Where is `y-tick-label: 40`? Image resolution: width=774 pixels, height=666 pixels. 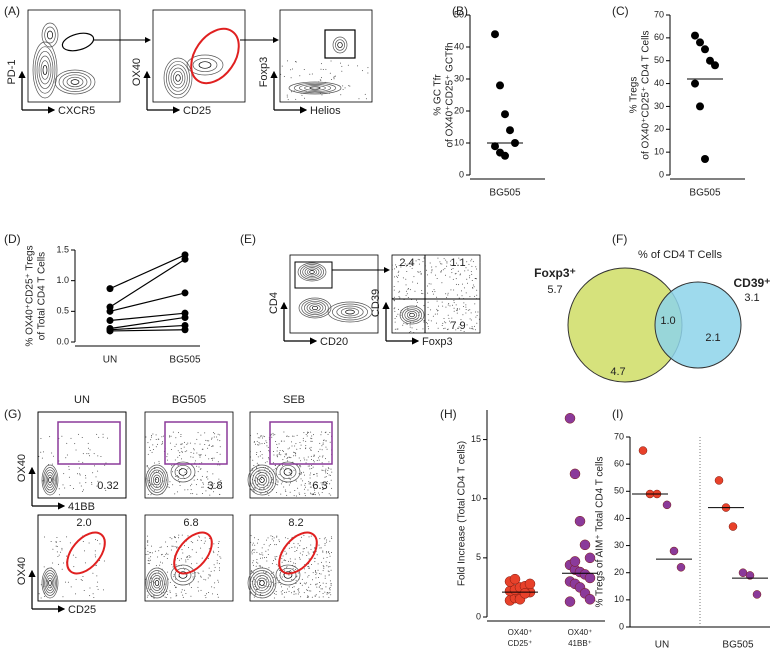 y-tick-label: 40 is located at coordinates (459, 46).